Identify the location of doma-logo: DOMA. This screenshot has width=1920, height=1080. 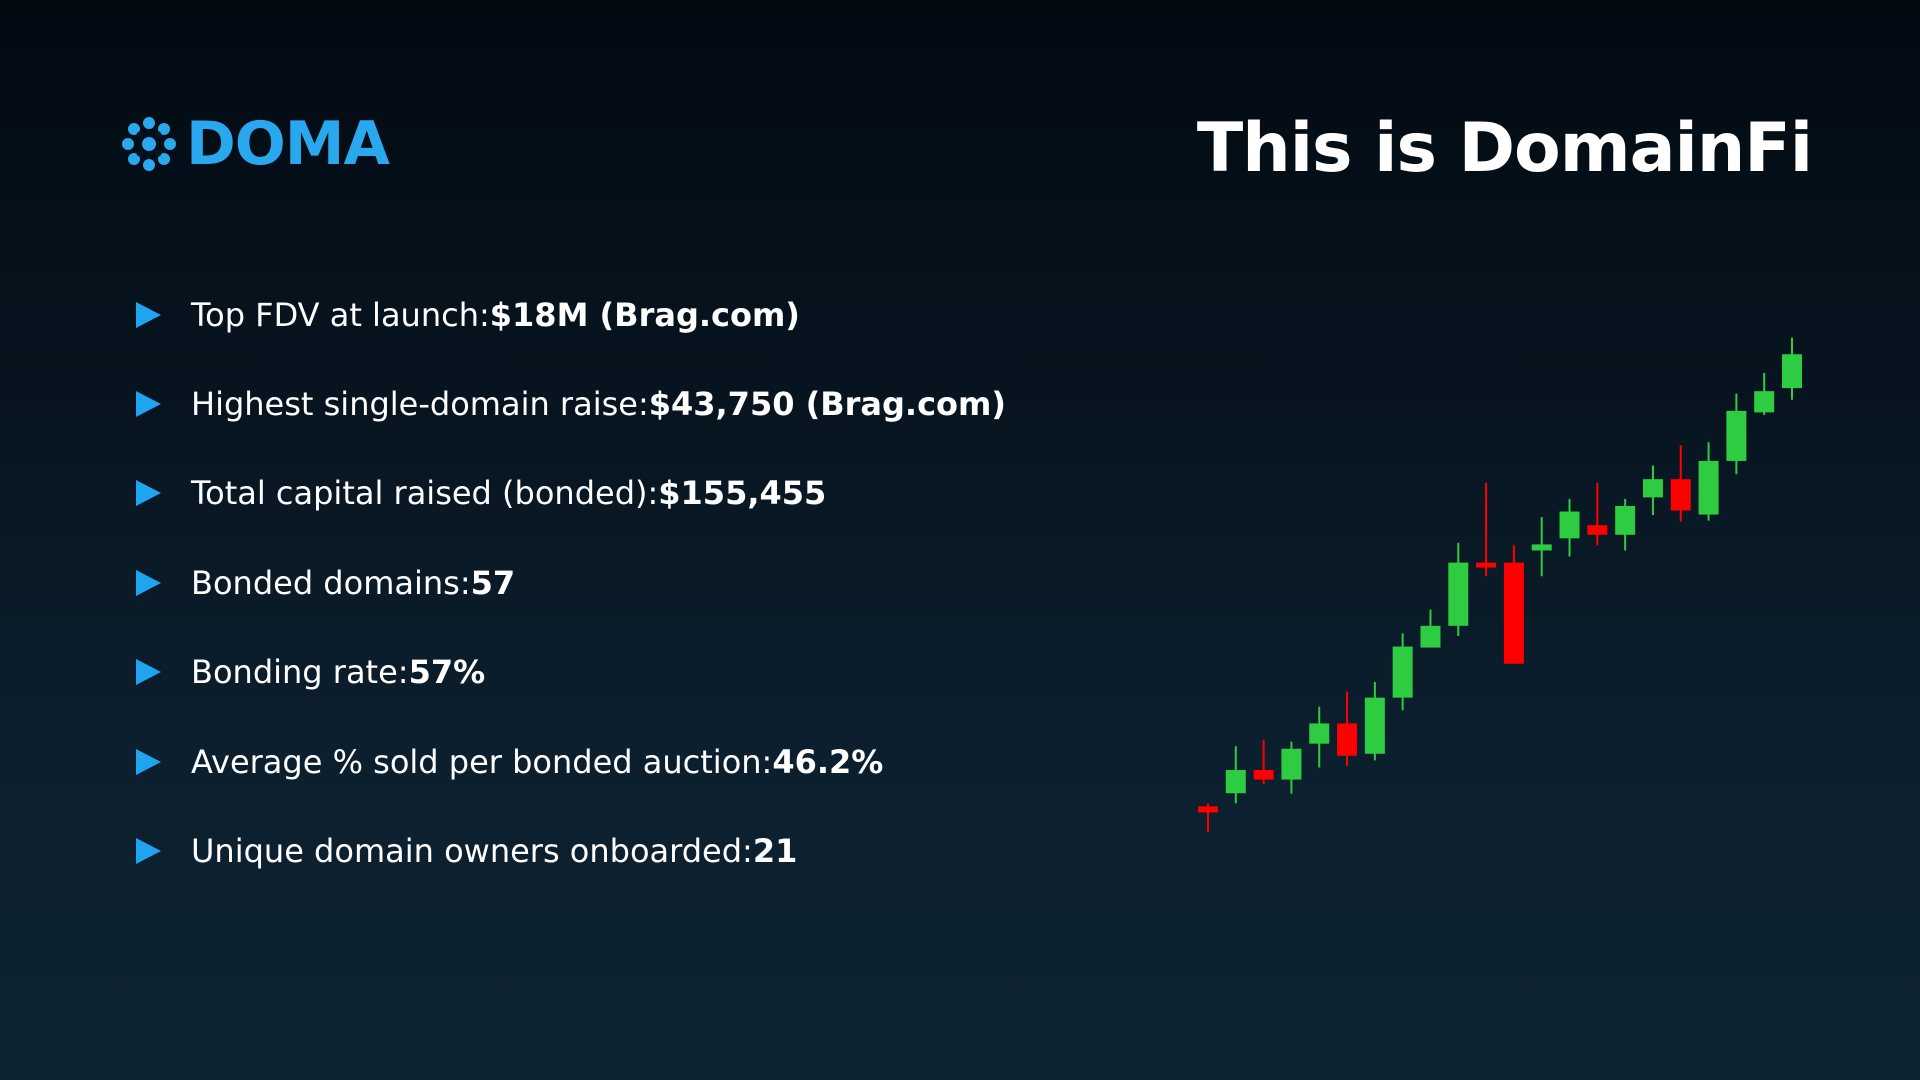
(255, 144).